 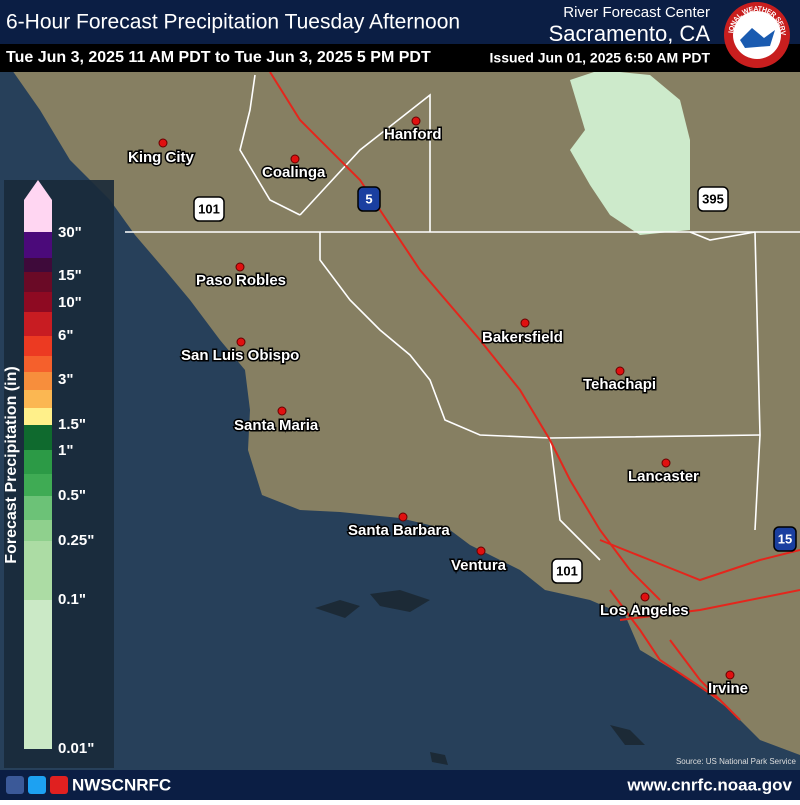 I want to click on legend-box, so click(x=59, y=474).